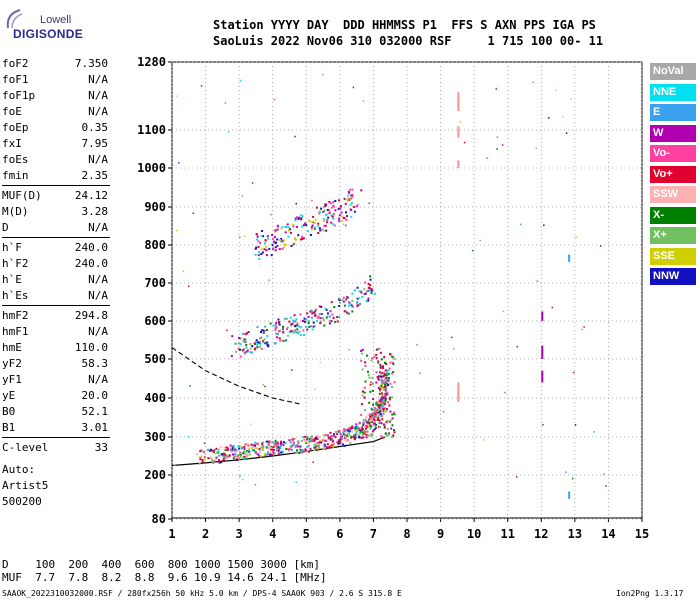 This screenshot has width=700, height=600. Describe the element at coordinates (155, 321) in the screenshot. I see `y-tick-label: 600` at that location.